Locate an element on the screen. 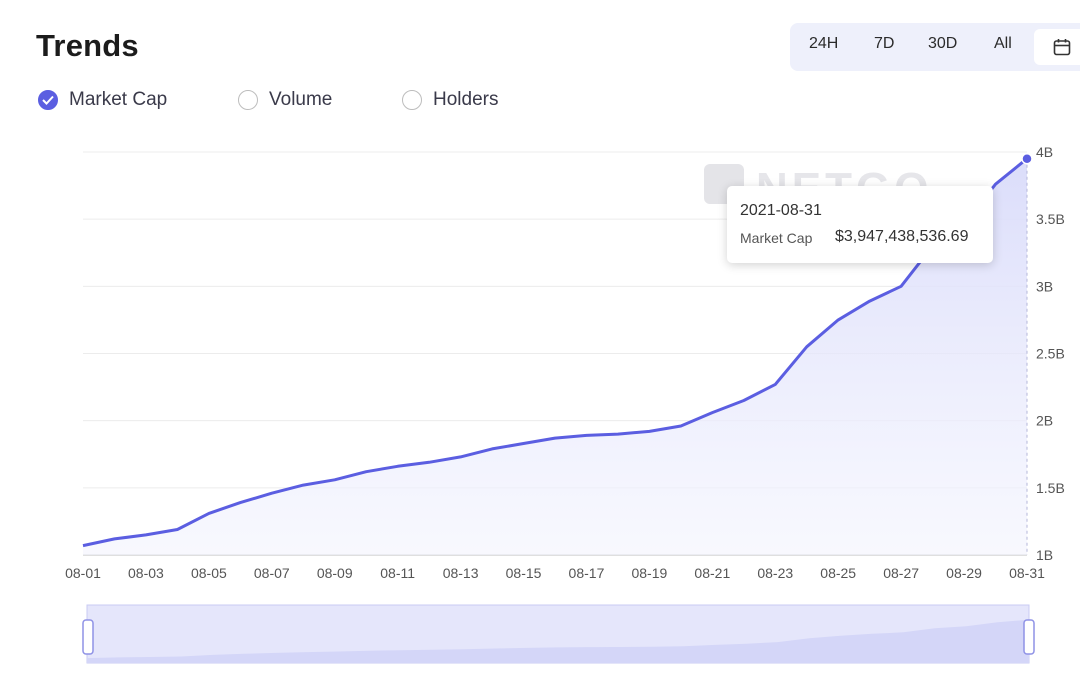  range-all-button: All is located at coordinates (1003, 43).